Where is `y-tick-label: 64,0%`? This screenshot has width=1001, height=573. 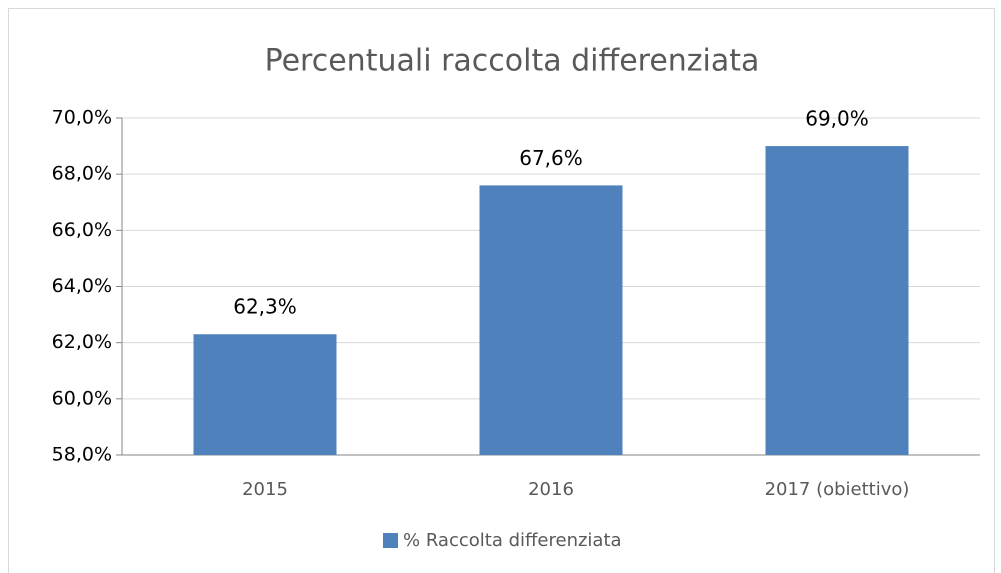
y-tick-label: 64,0% is located at coordinates (82, 286).